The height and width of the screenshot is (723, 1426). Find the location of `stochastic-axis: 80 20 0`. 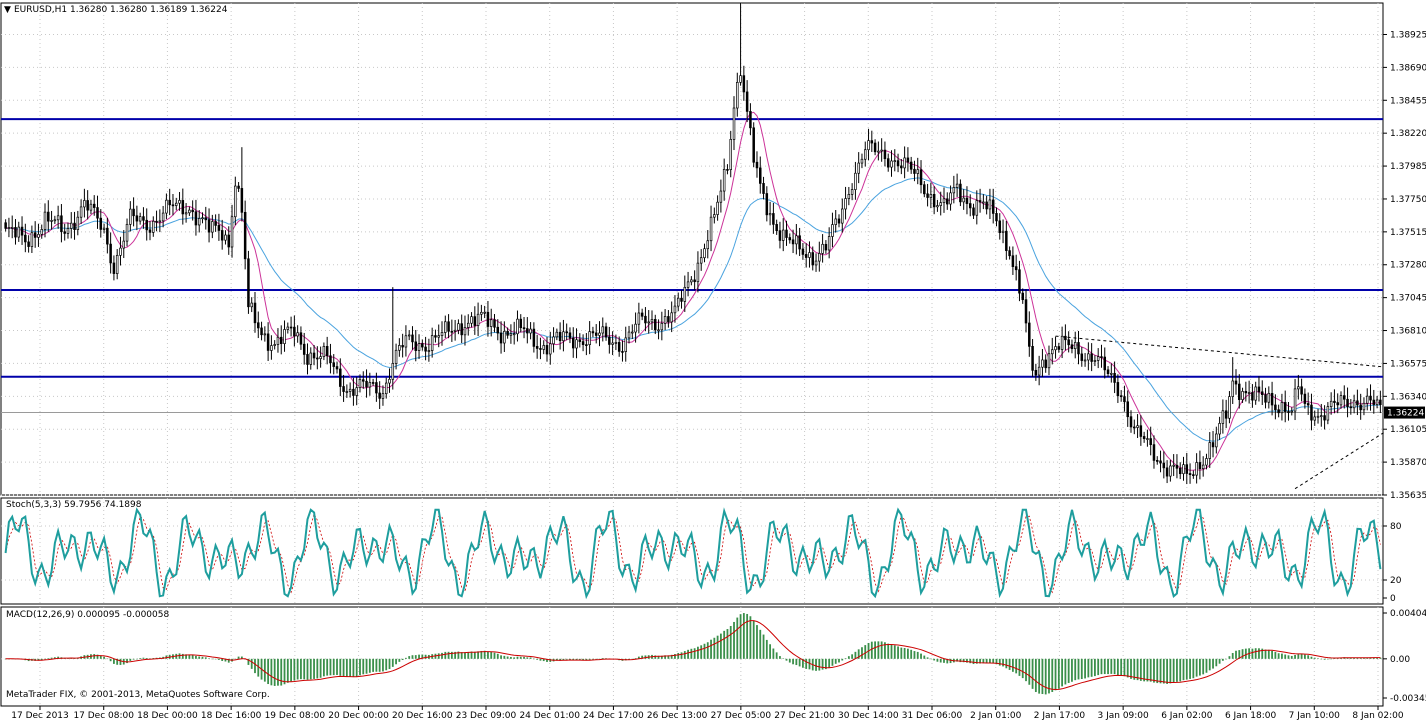

stochastic-axis: 80 20 0 is located at coordinates (1392, 563).